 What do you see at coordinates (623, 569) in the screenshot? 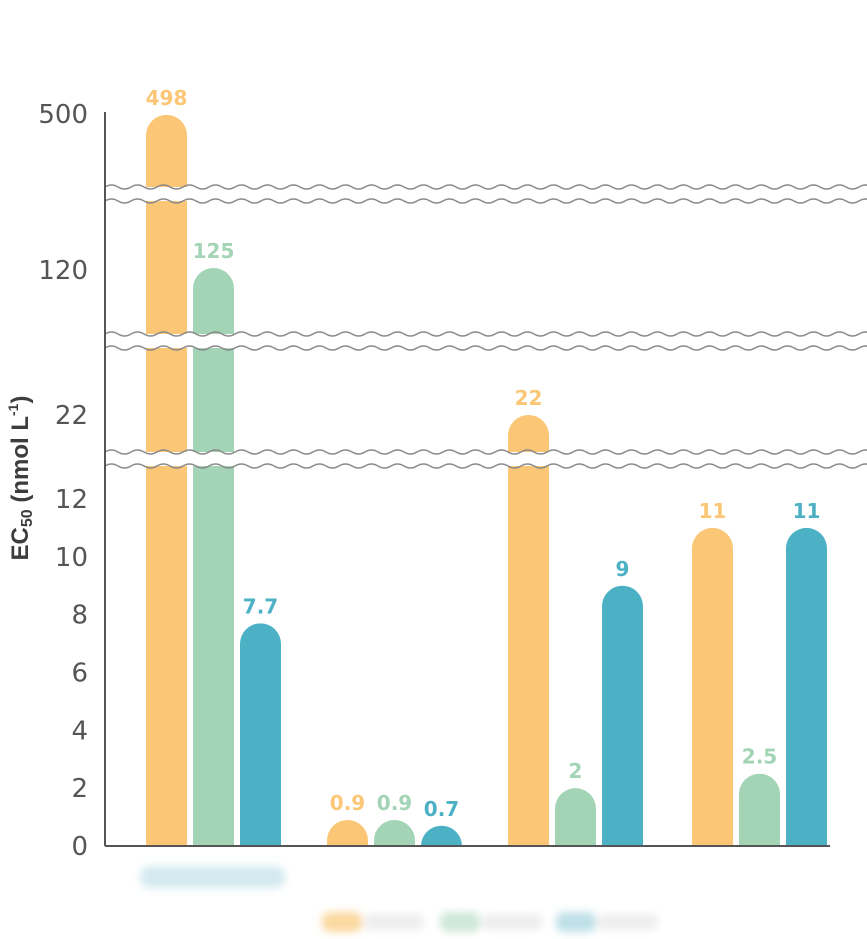
I see `value-label-series-3-group-3: 9` at bounding box center [623, 569].